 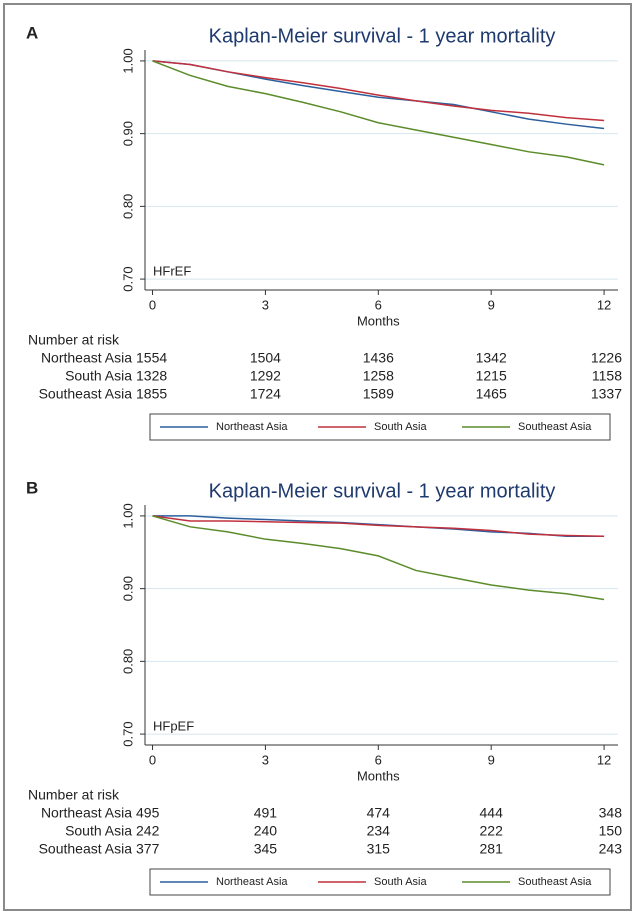 What do you see at coordinates (491, 394) in the screenshot?
I see `risk-count: 1465` at bounding box center [491, 394].